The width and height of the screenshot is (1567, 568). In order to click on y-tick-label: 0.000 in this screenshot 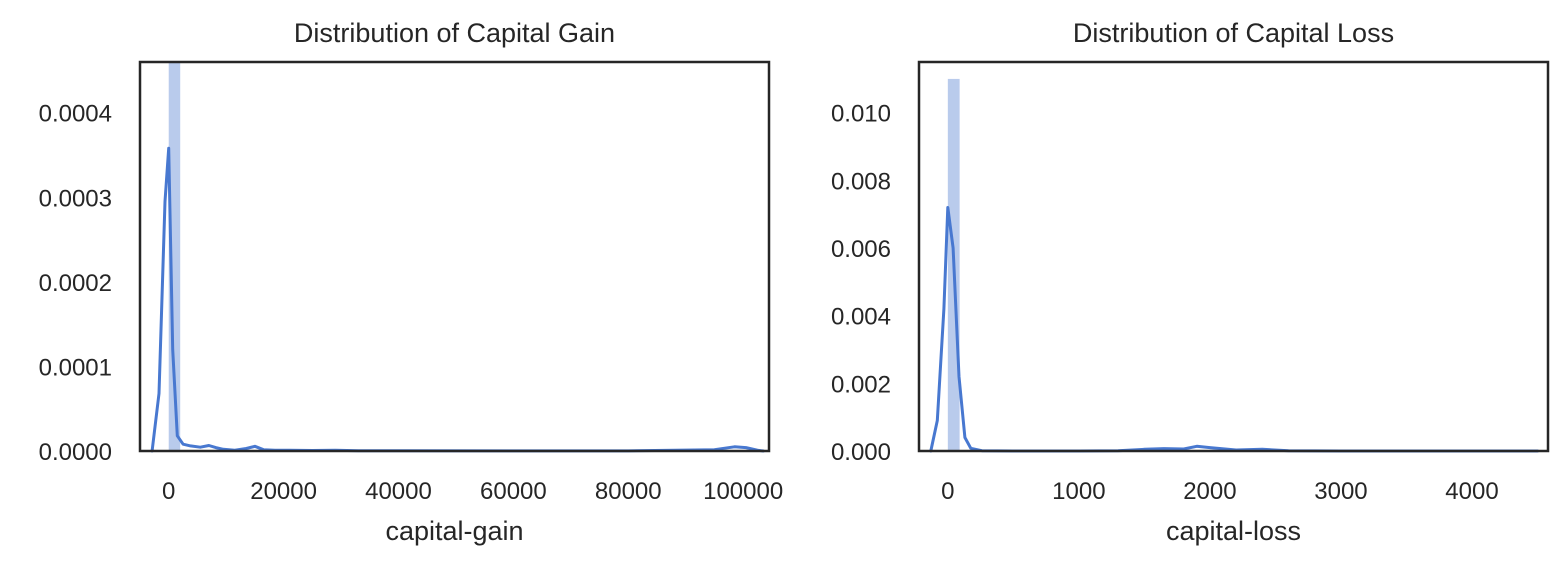, I will do `click(861, 452)`.